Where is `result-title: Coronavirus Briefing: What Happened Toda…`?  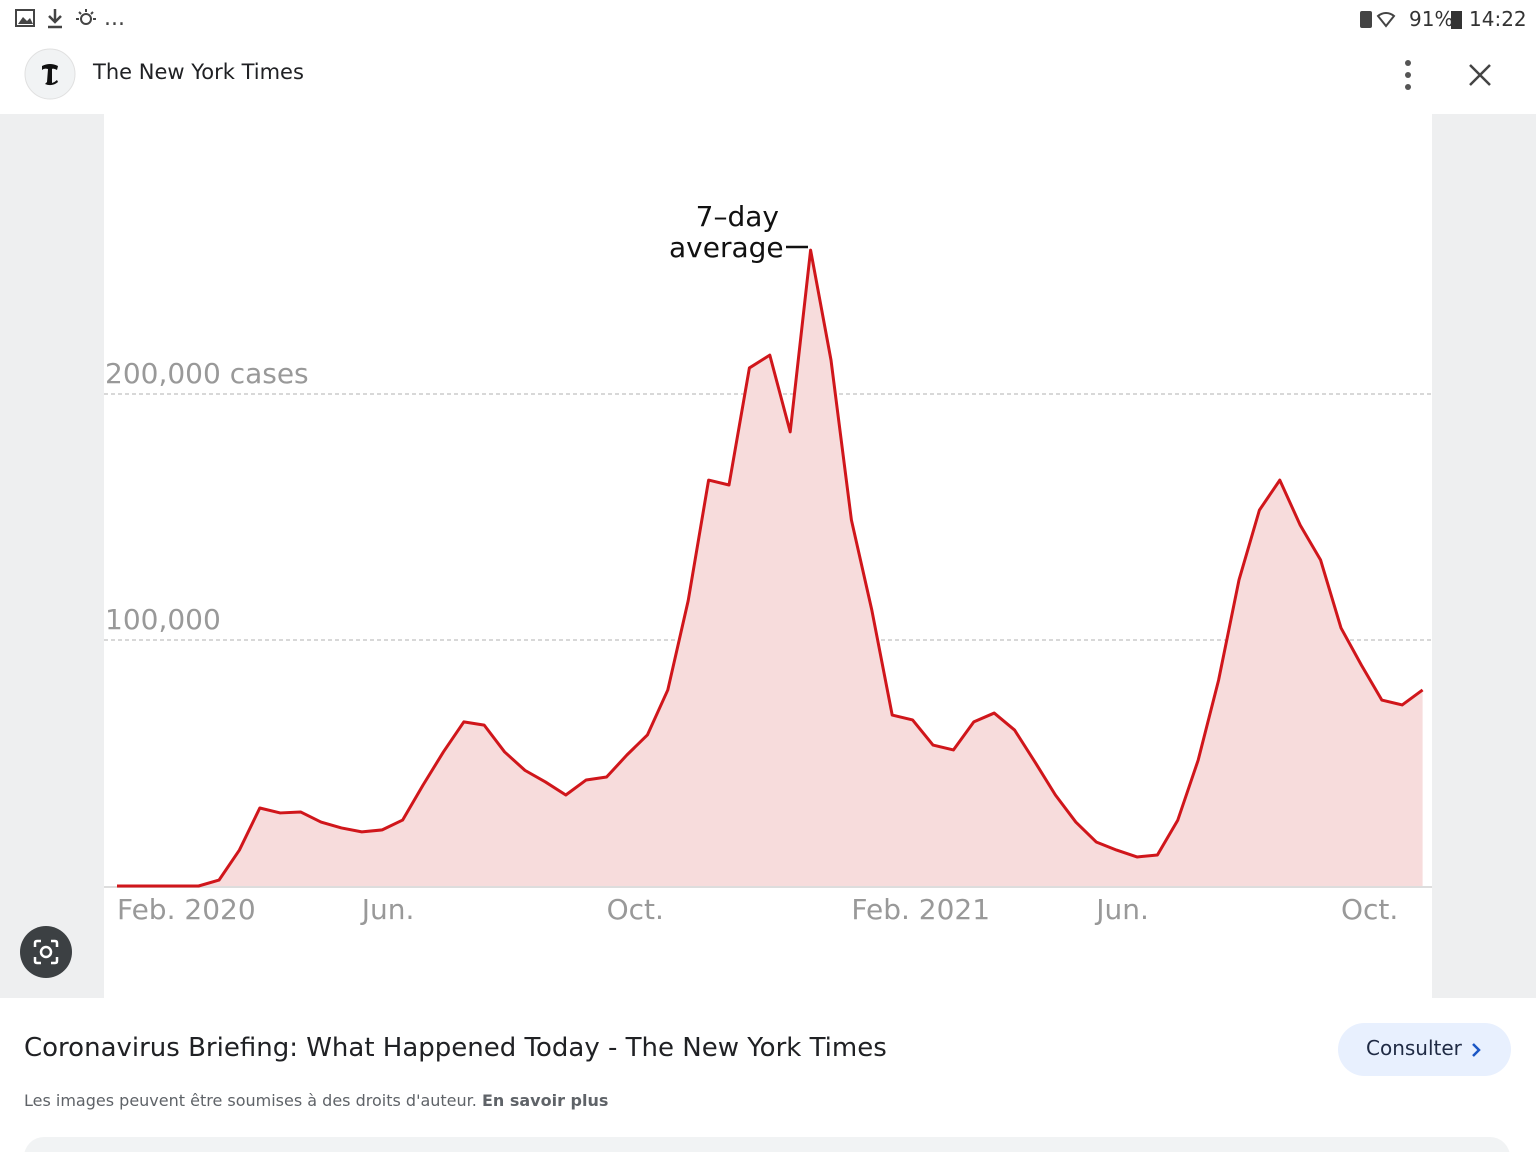
result-title: Coronavirus Briefing: What Happened Toda… is located at coordinates (455, 1048).